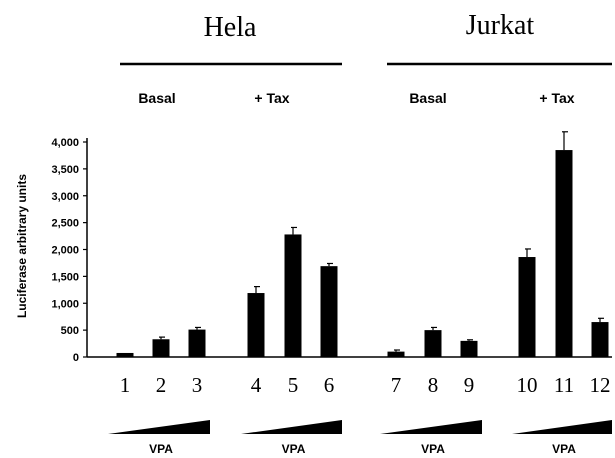 The width and height of the screenshot is (615, 458). What do you see at coordinates (230, 27) in the screenshot?
I see `cell-line-title-hela: Hela` at bounding box center [230, 27].